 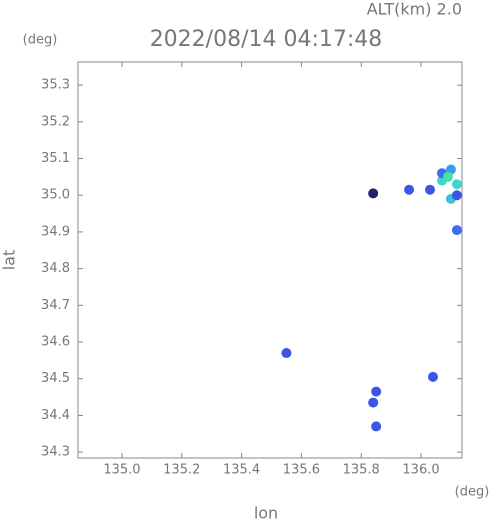 What do you see at coordinates (301, 470) in the screenshot?
I see `x-tick-label: 135.6` at bounding box center [301, 470].